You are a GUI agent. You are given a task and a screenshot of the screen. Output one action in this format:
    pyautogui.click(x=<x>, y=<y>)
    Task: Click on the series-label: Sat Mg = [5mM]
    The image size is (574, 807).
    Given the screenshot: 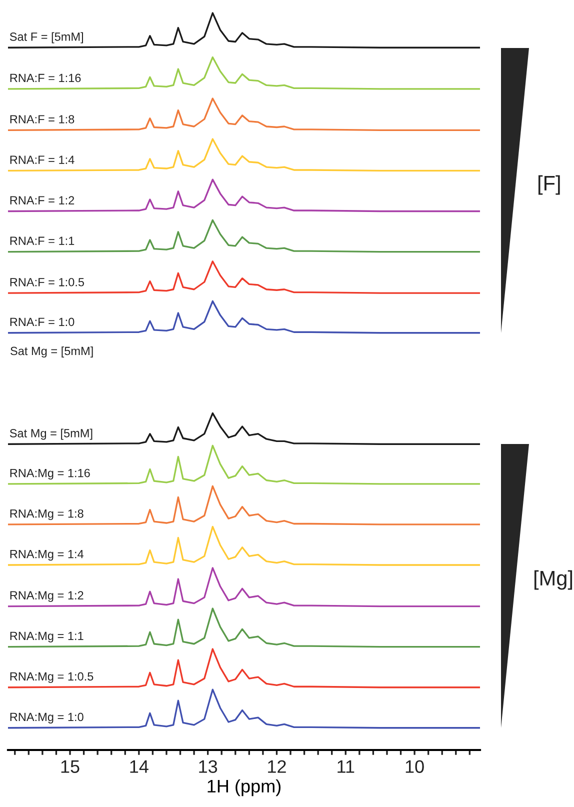 What is the action you would take?
    pyautogui.click(x=51, y=434)
    